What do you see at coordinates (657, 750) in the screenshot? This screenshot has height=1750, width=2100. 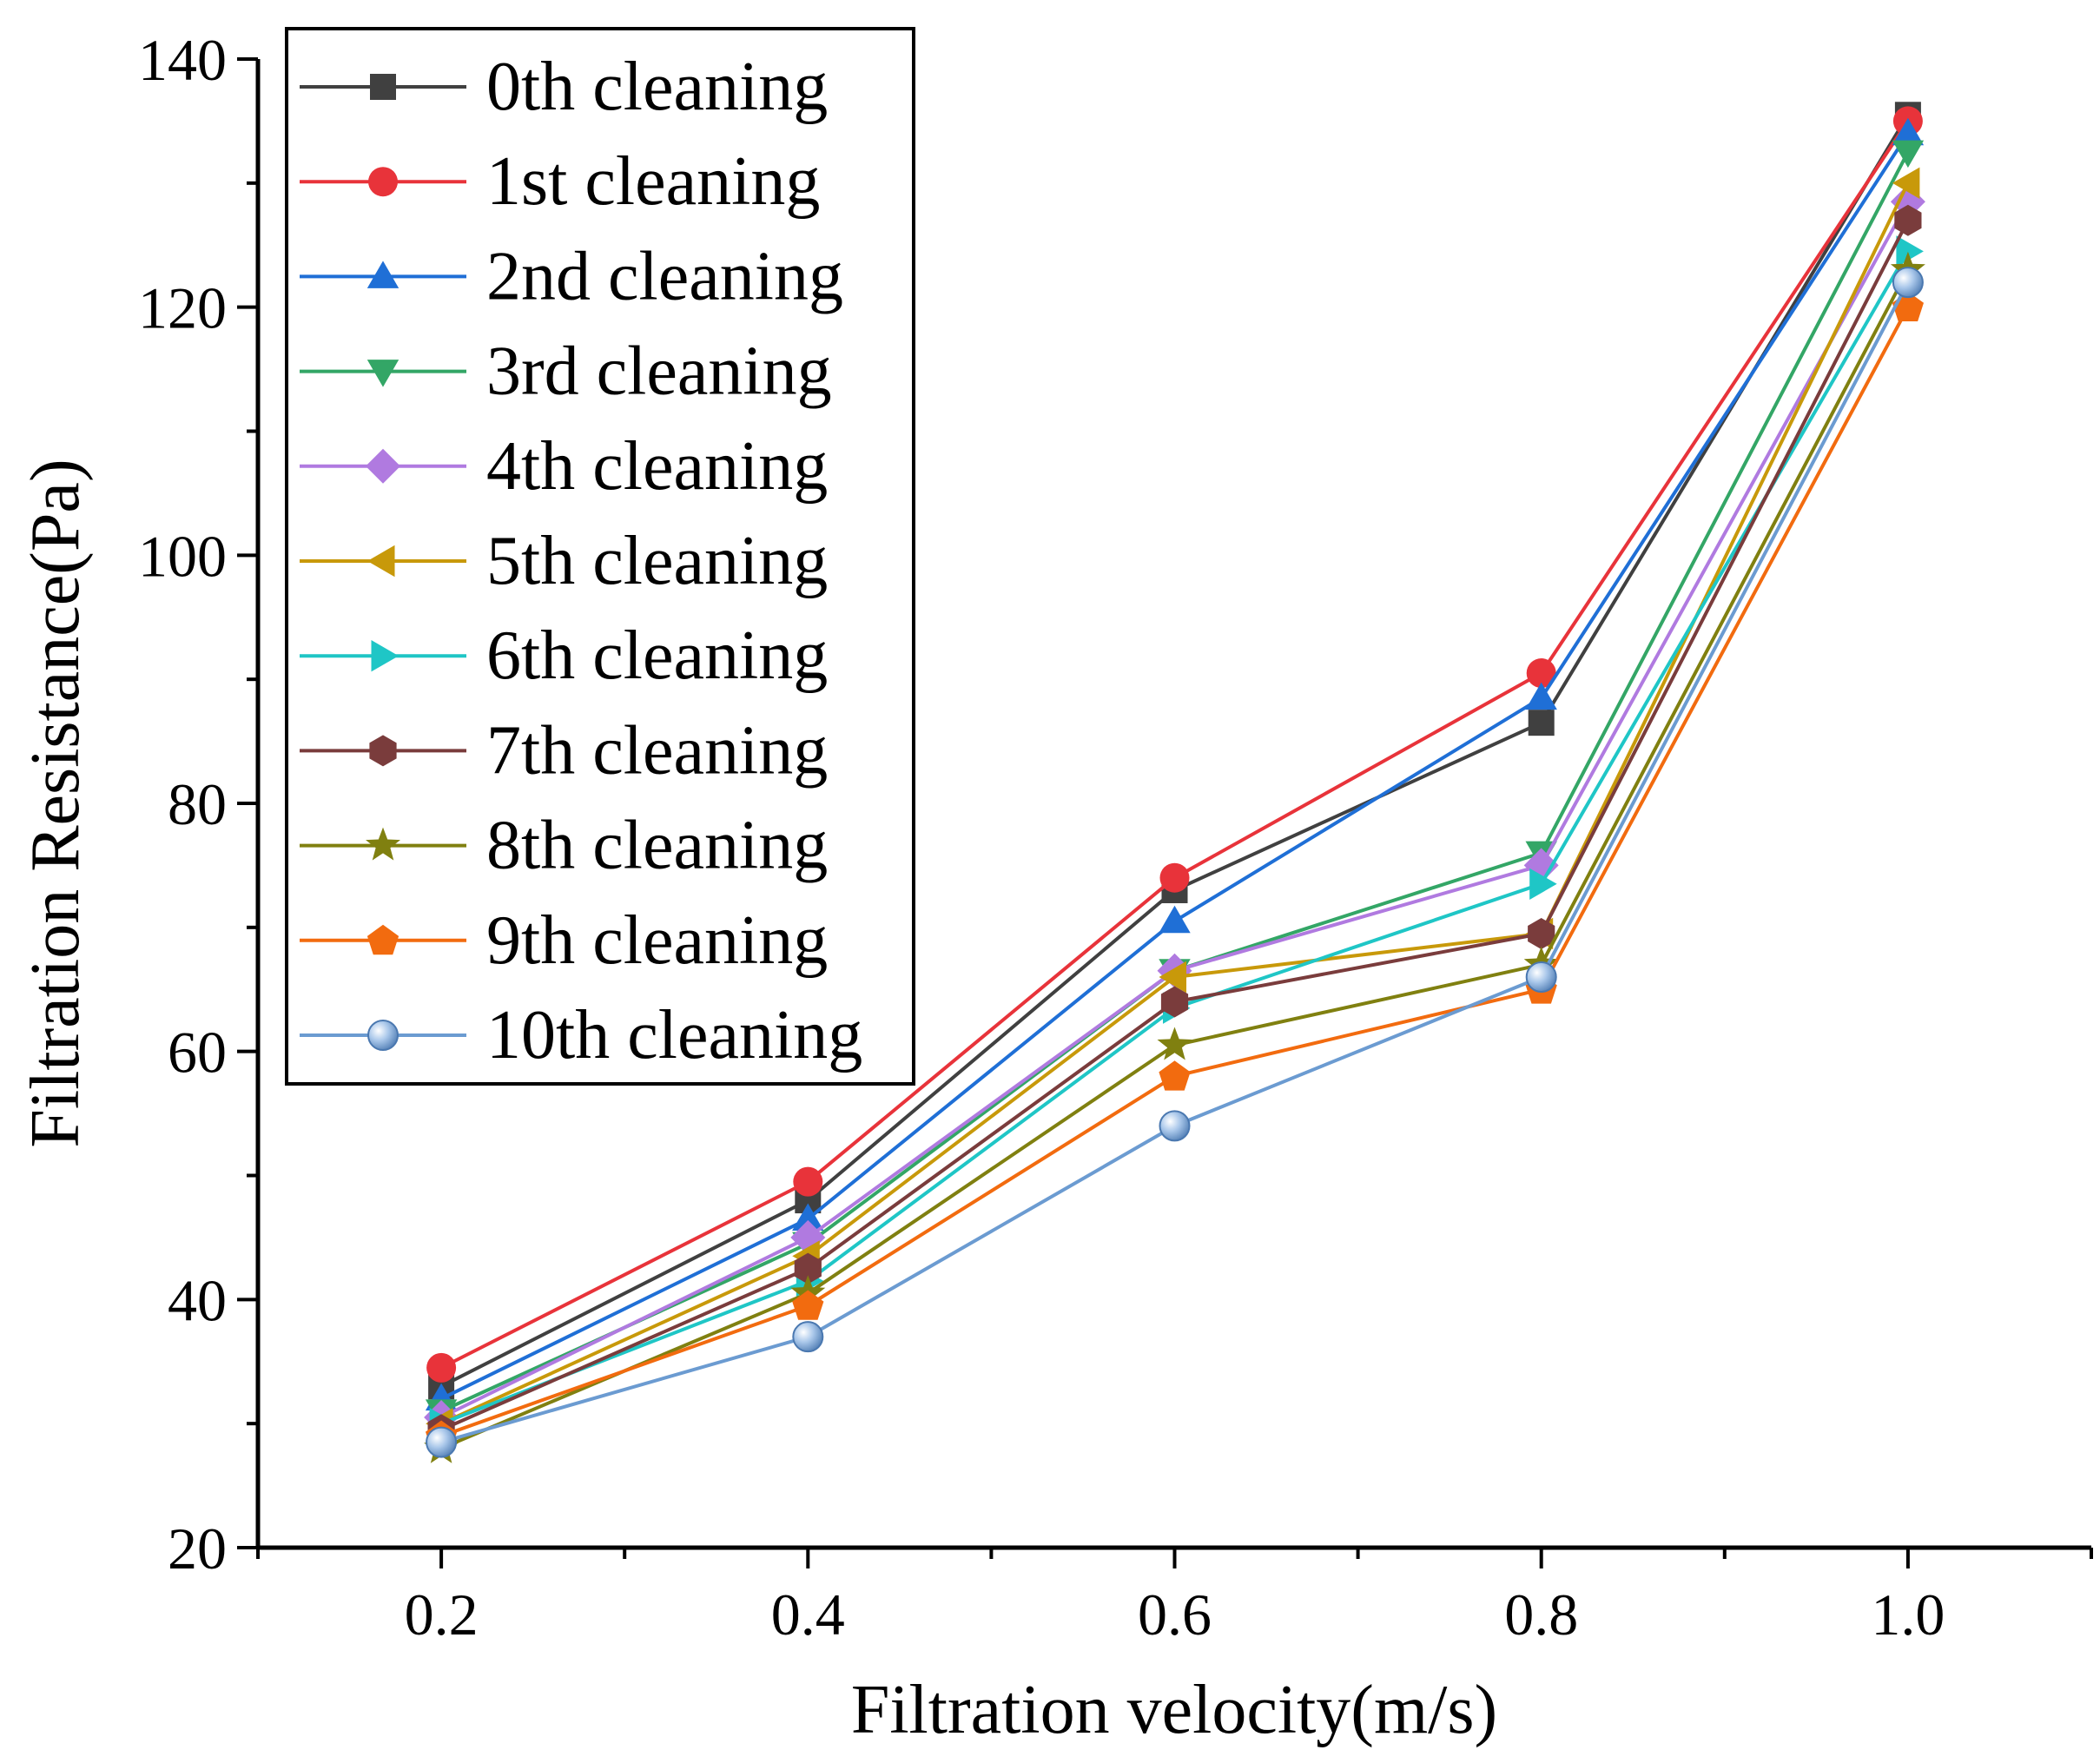 I see `legend-label: 7th cleaning` at bounding box center [657, 750].